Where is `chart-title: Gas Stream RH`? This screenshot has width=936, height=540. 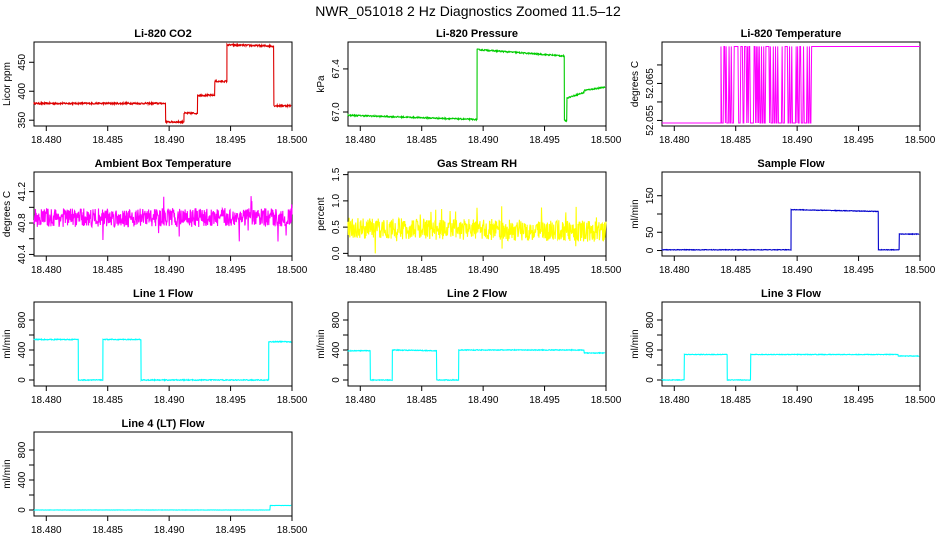
chart-title: Gas Stream RH is located at coordinates (477, 164).